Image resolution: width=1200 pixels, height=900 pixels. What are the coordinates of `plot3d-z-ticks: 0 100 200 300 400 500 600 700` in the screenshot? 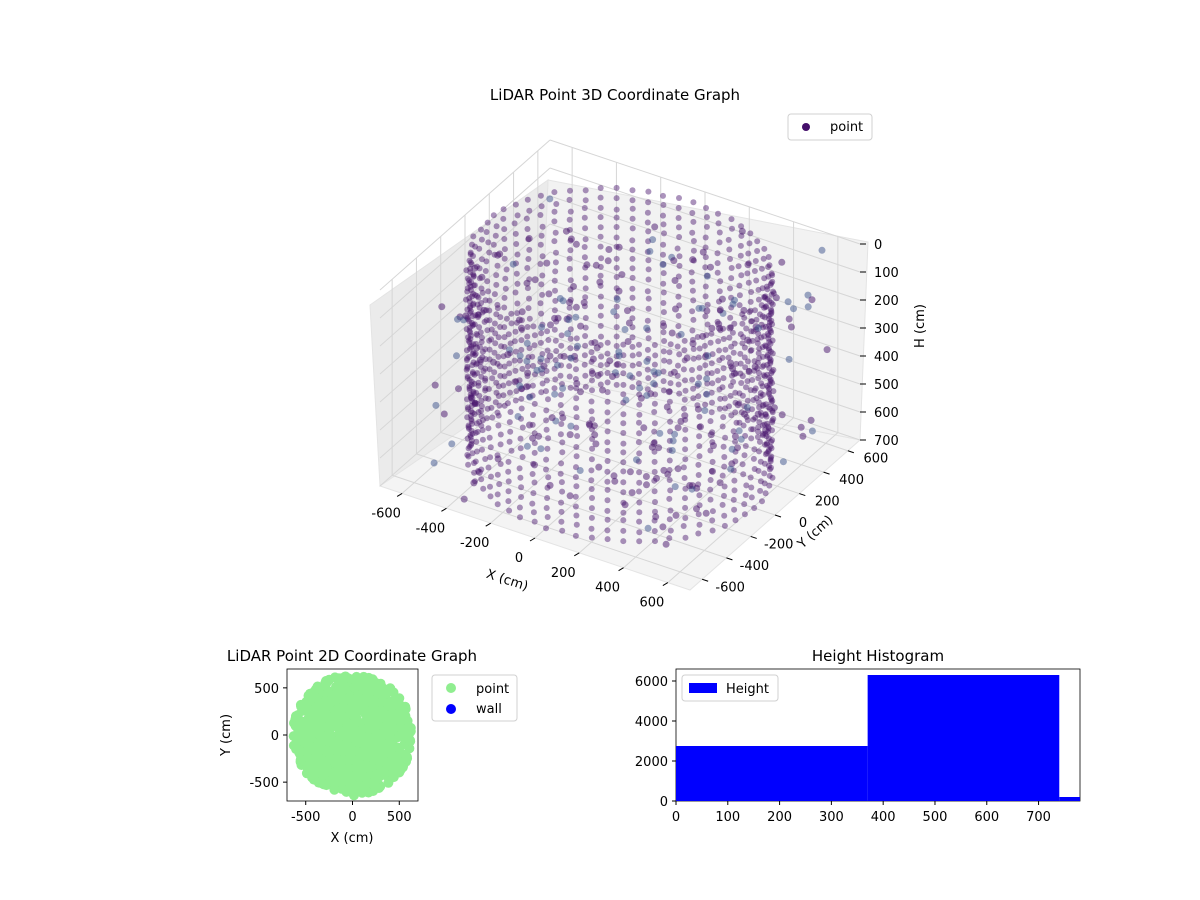 It's located at (879, 343).